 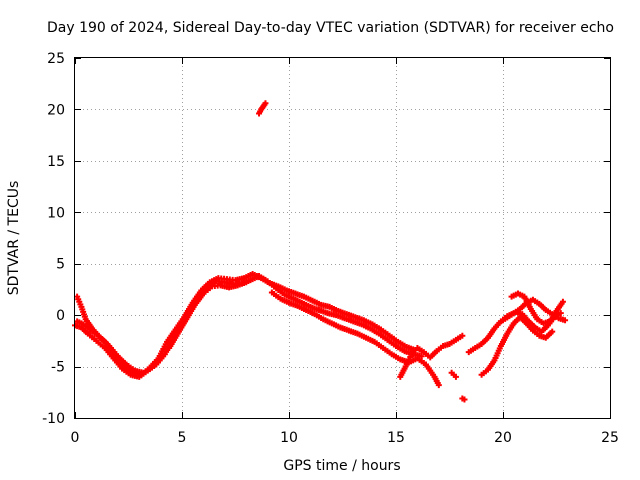 I want to click on x-tick-label: 10, so click(x=289, y=438).